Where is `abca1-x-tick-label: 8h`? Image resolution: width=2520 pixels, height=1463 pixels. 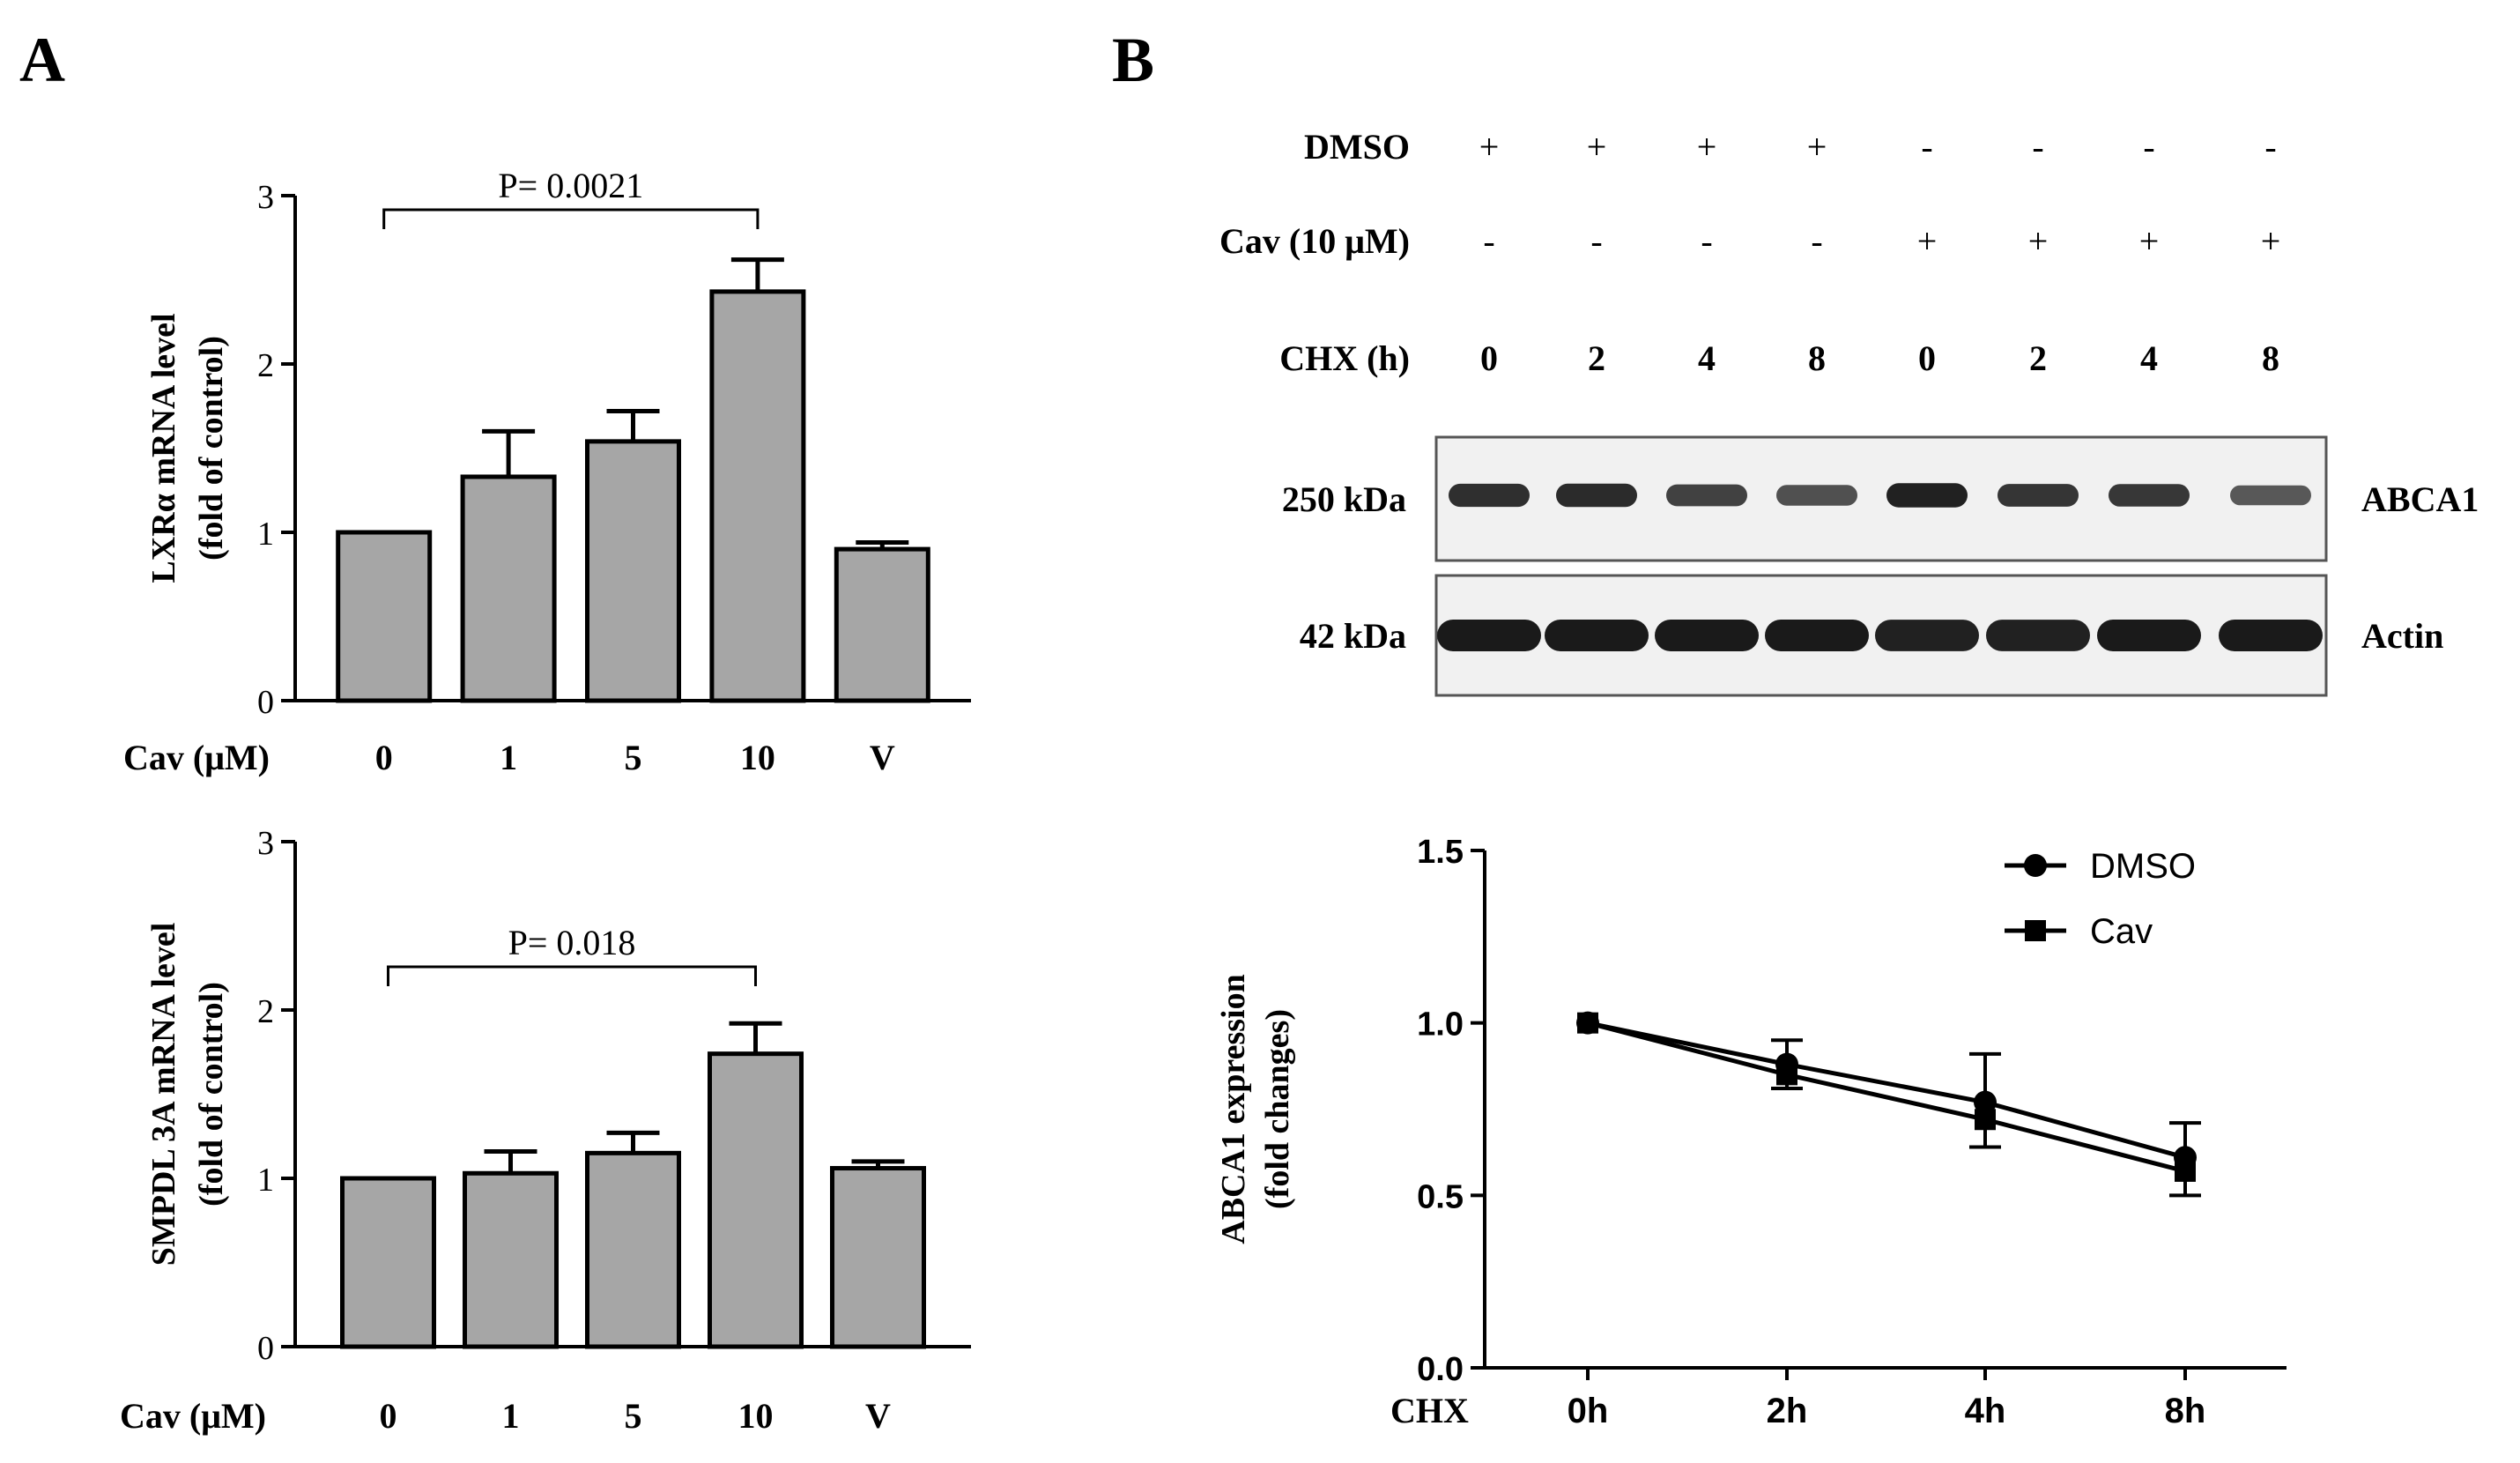
abca1-x-tick-label: 8h is located at coordinates (2185, 1411).